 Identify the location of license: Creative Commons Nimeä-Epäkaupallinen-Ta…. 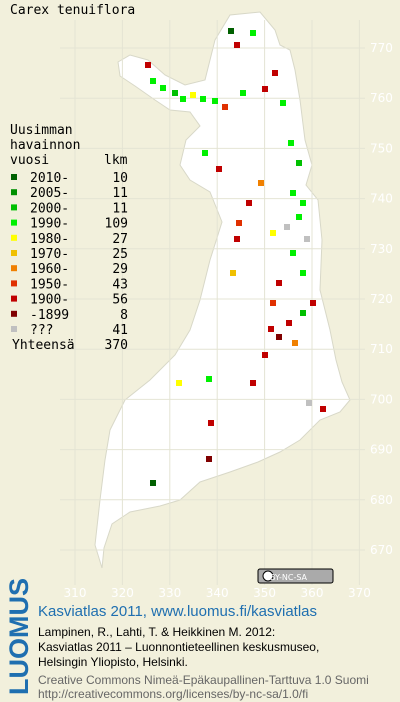
(203, 680).